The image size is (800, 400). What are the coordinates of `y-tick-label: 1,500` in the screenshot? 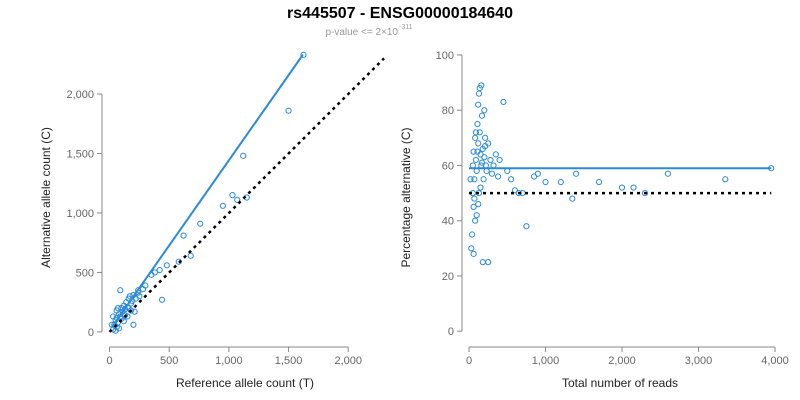 It's located at (80, 154).